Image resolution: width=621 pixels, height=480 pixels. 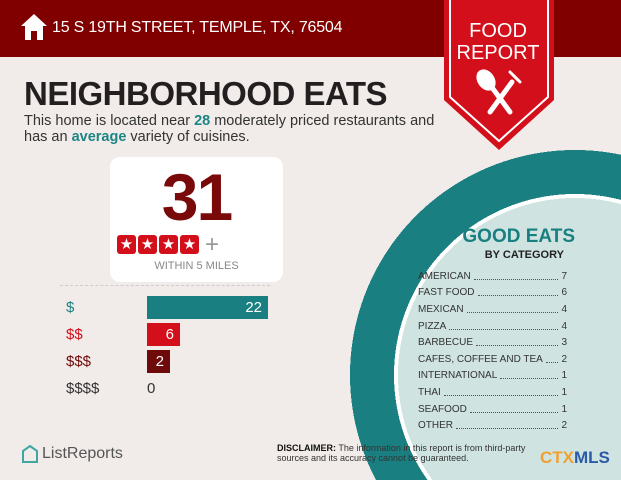 I want to click on category-item: CAFES, COFFEE AND TEA 2, so click(x=492, y=359).